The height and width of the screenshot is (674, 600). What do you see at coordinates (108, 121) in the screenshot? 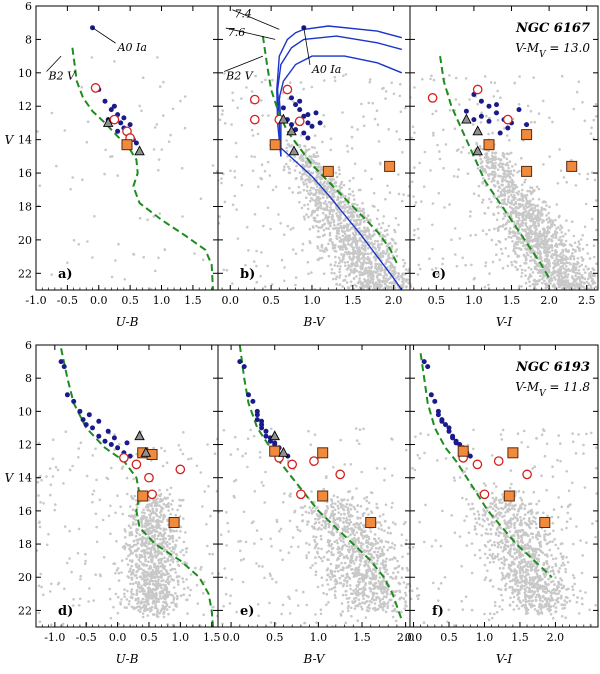
I see `triangle-star` at bounding box center [108, 121].